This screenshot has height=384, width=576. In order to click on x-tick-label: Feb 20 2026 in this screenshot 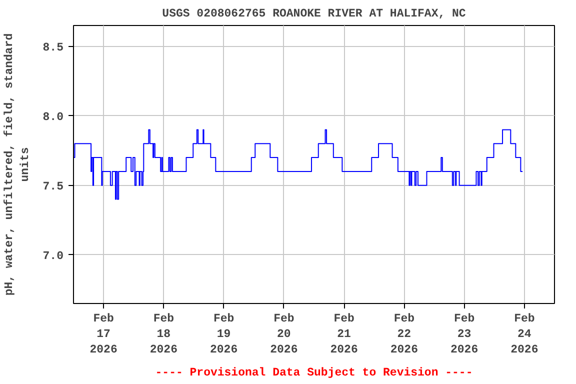, I will do `click(284, 334)`.